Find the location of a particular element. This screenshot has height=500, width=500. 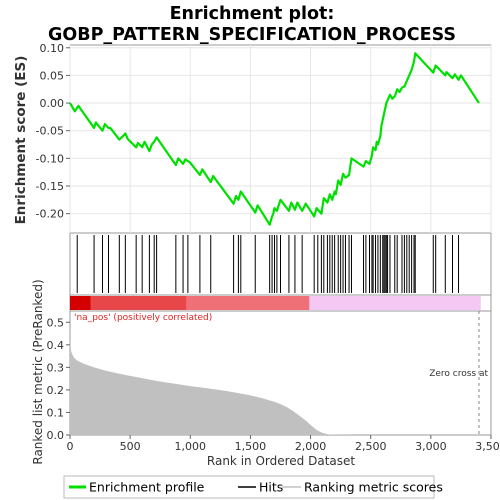

chart-title-line1: Enrichment plot: is located at coordinates (252, 14).